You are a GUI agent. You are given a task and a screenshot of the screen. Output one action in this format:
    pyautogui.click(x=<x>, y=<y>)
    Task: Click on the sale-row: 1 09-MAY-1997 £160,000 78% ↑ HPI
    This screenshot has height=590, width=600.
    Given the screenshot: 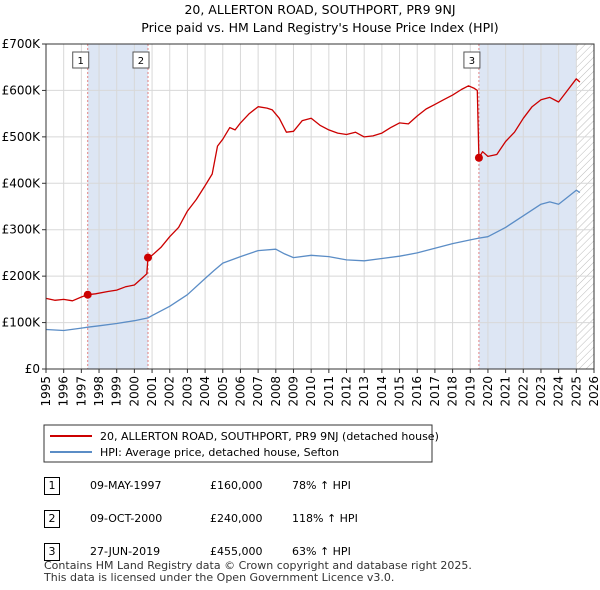 What is the action you would take?
    pyautogui.click(x=201, y=485)
    